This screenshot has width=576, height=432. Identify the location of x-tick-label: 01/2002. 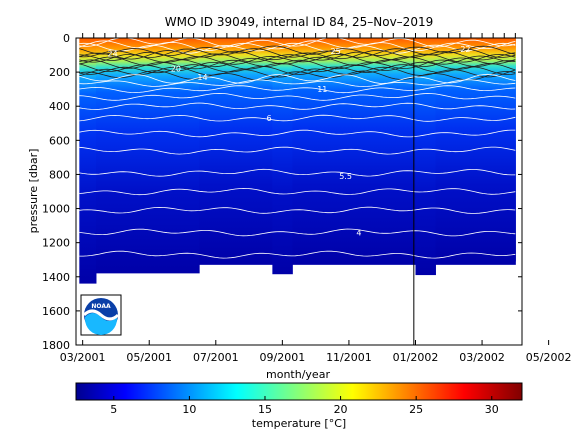
(416, 357).